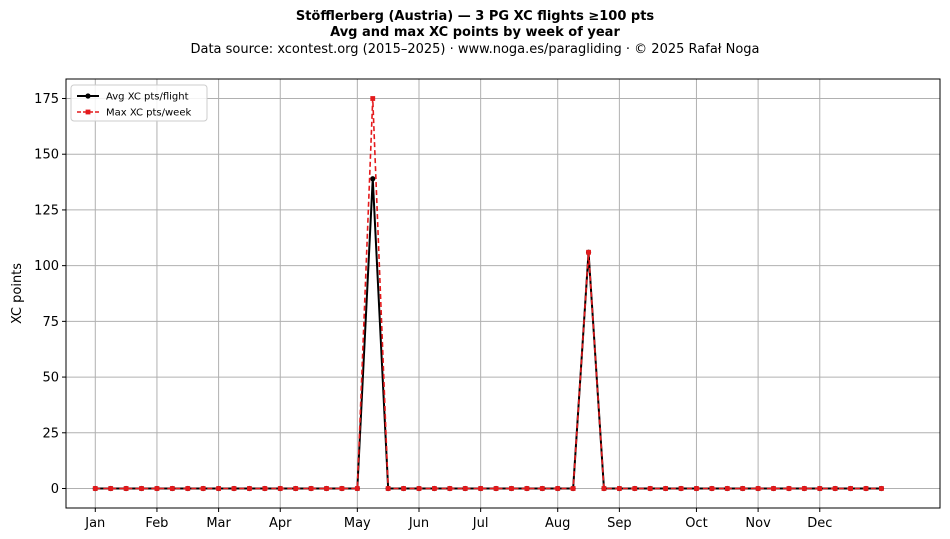 This screenshot has height=539, width=950. Describe the element at coordinates (50, 322) in the screenshot. I see `y-tick-label: 75` at that location.